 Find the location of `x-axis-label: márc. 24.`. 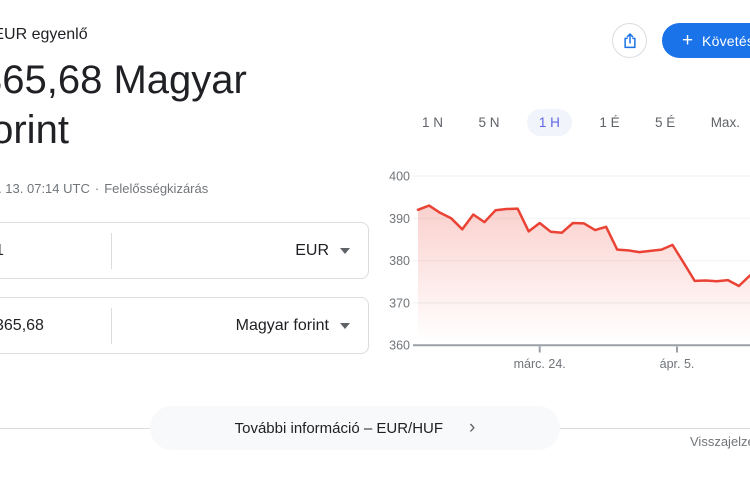

x-axis-label: márc. 24. is located at coordinates (540, 364).